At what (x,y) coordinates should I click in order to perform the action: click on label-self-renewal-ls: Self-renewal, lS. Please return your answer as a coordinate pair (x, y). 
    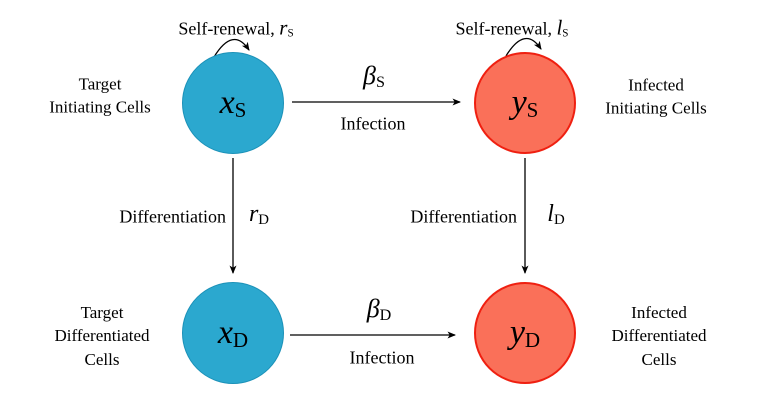
    Looking at the image, I should click on (511, 28).